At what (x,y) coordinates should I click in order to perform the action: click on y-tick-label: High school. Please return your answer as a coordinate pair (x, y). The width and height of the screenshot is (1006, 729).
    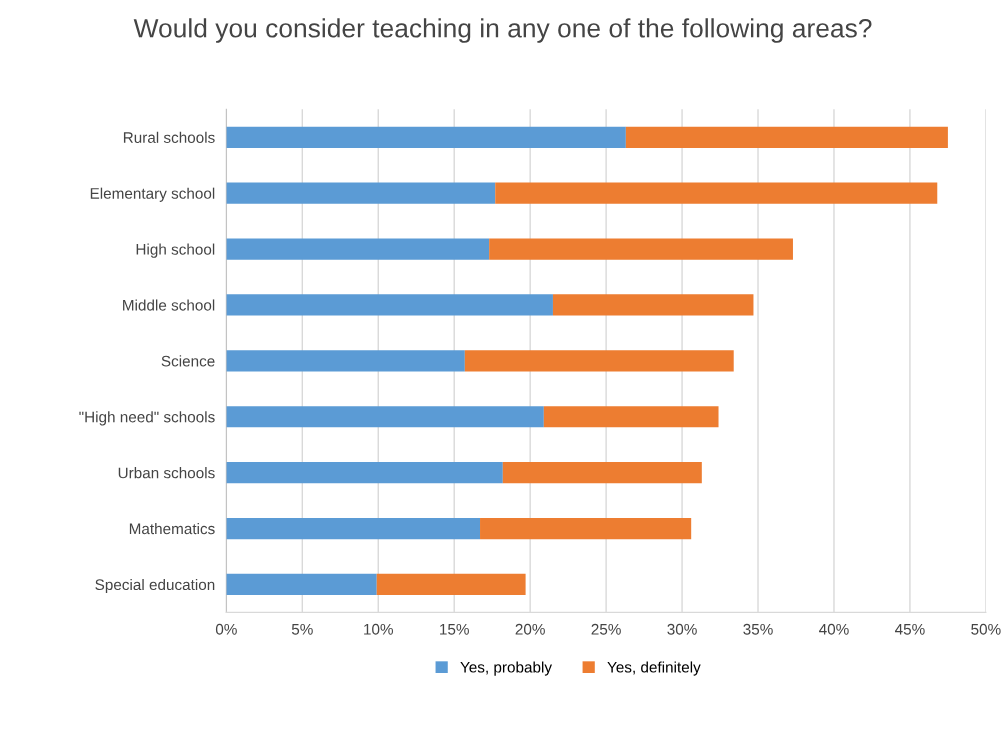
    Looking at the image, I should click on (175, 250).